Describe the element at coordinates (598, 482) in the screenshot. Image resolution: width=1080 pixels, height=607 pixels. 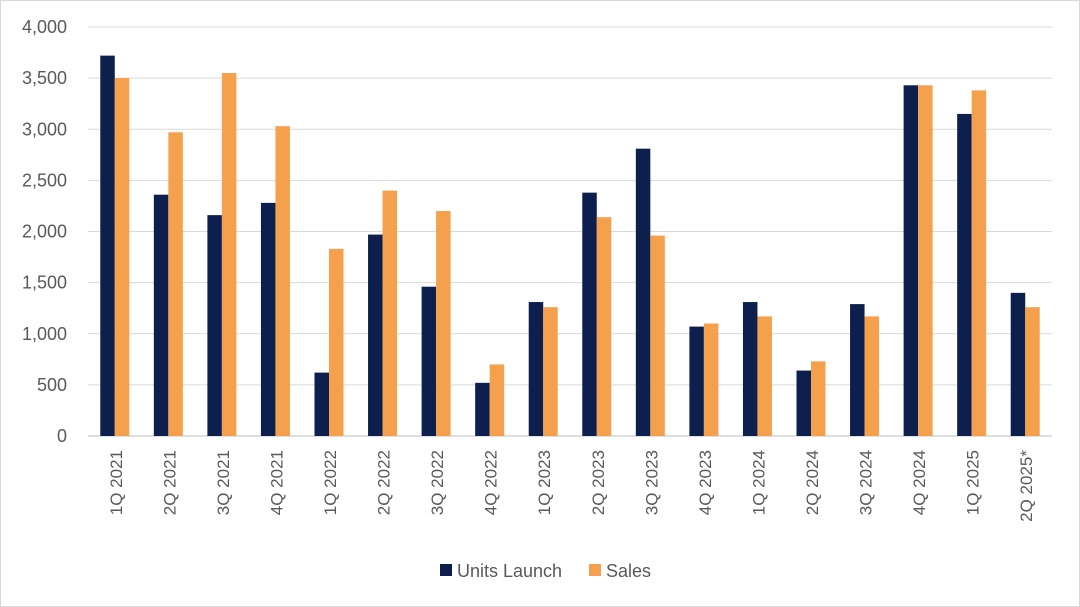
I see `x-tick-label: 2Q 2023` at that location.